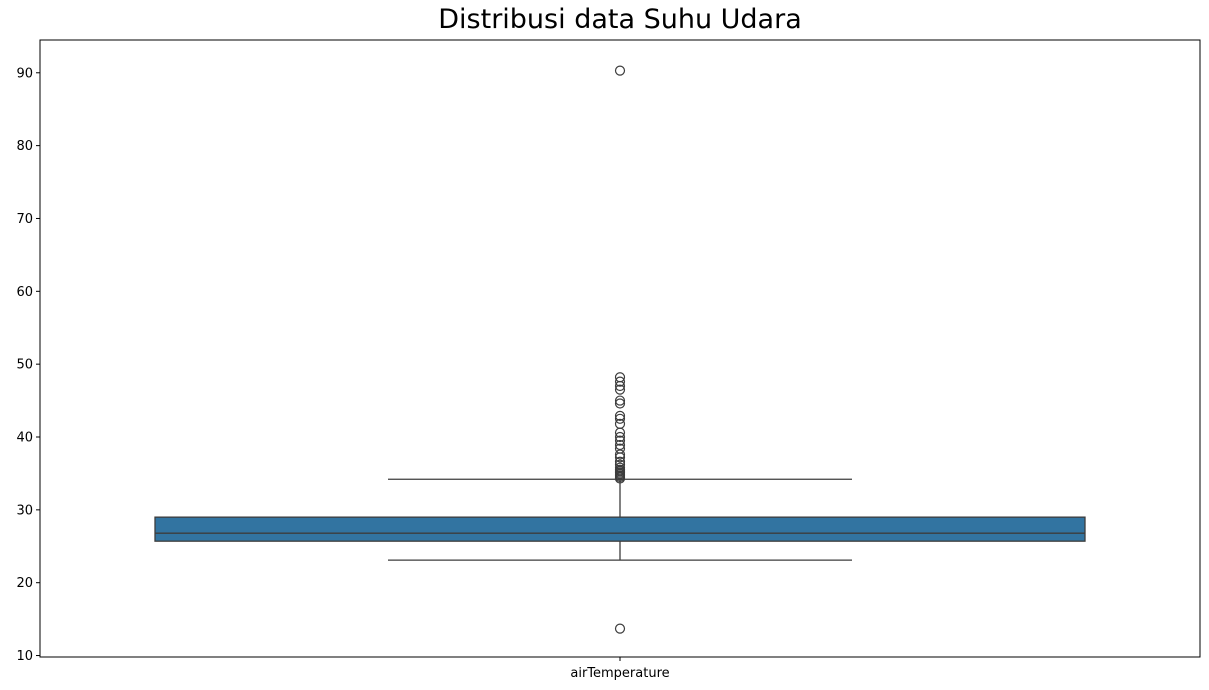 The height and width of the screenshot is (690, 1209). Describe the element at coordinates (24, 146) in the screenshot. I see `y-tick-label: 80` at that location.